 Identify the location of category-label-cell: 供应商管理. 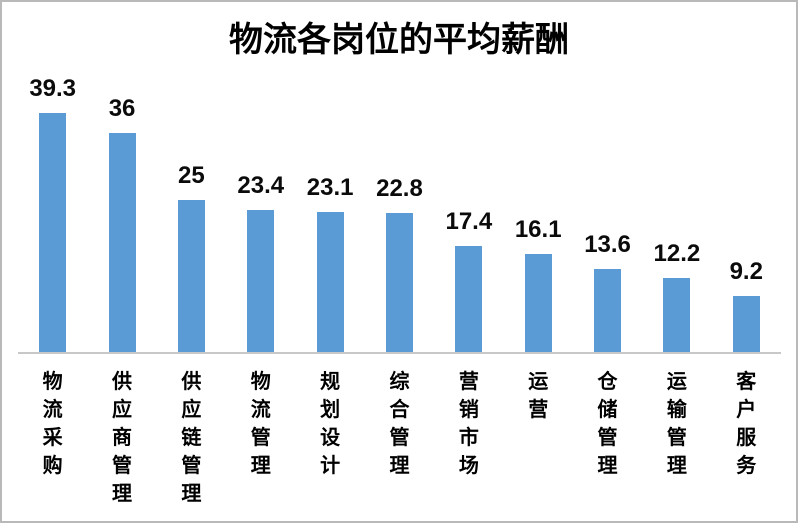
(121, 438).